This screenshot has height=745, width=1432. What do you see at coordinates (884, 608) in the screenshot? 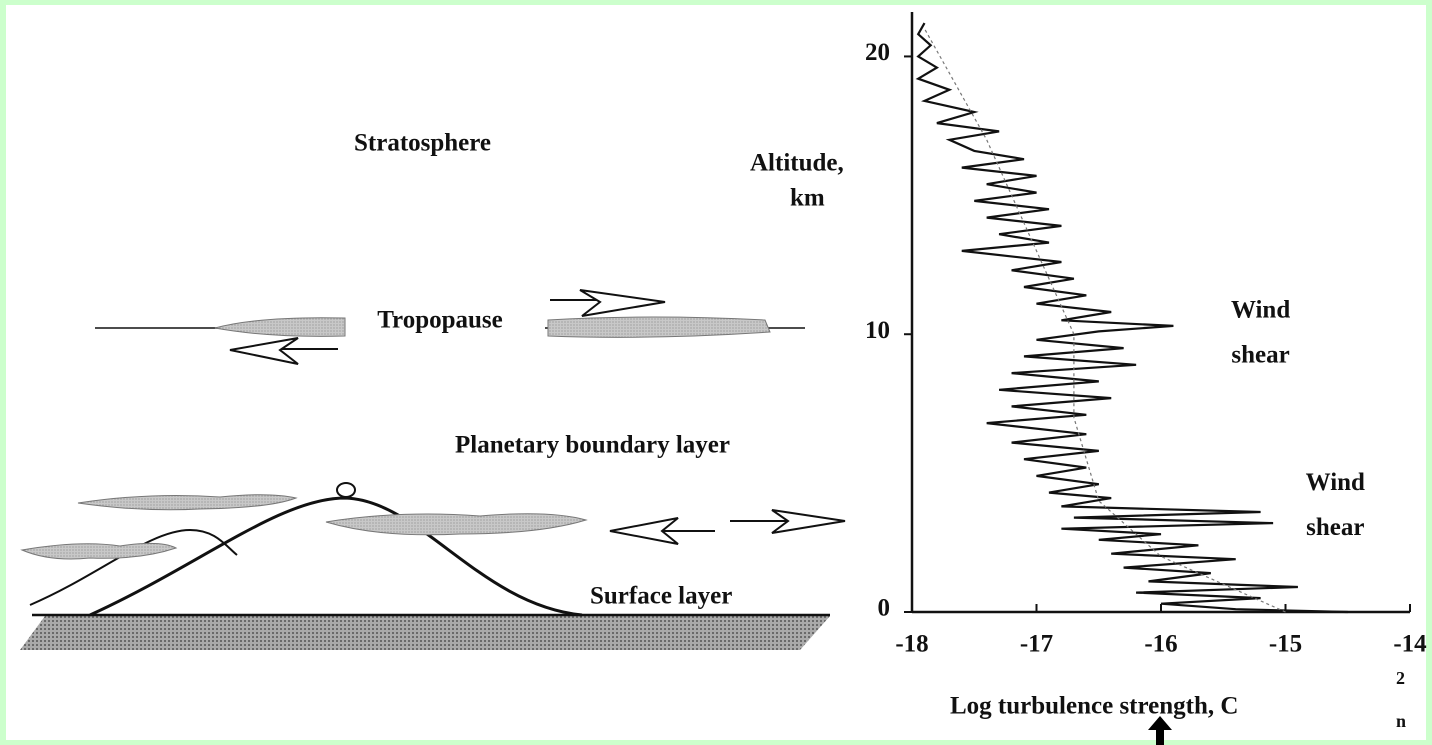
I see `y-tick-label: 0` at bounding box center [884, 608].